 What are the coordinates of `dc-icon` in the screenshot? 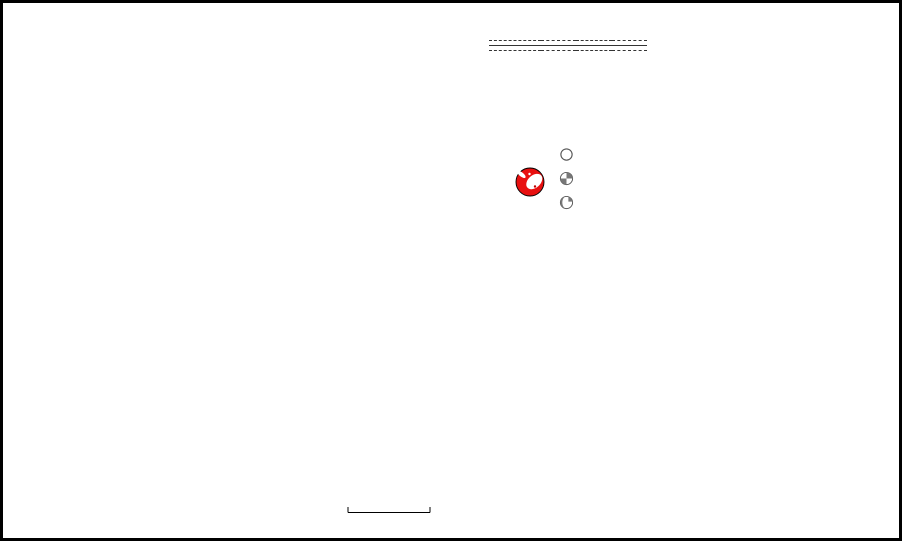 It's located at (566, 178).